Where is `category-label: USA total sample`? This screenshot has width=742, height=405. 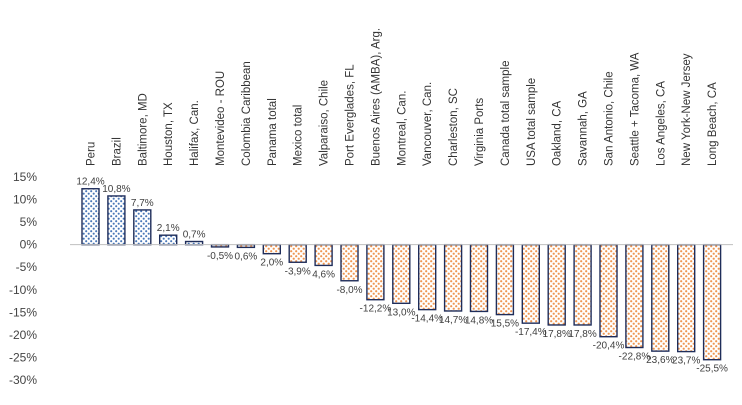
category-label: USA total sample is located at coordinates (532, 122).